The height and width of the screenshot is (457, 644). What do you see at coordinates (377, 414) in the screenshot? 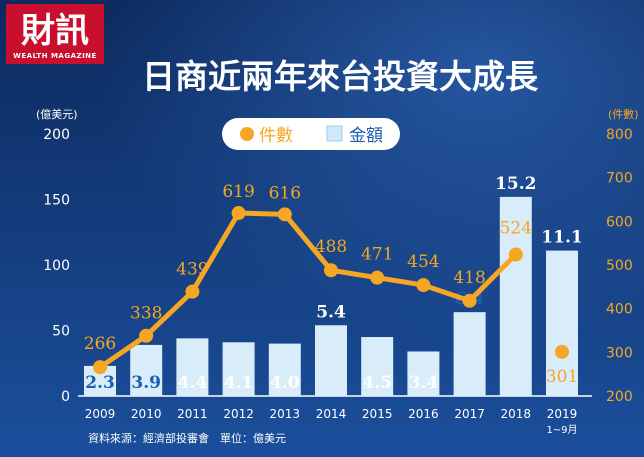
I see `category-label-2015: 2015` at bounding box center [377, 414].